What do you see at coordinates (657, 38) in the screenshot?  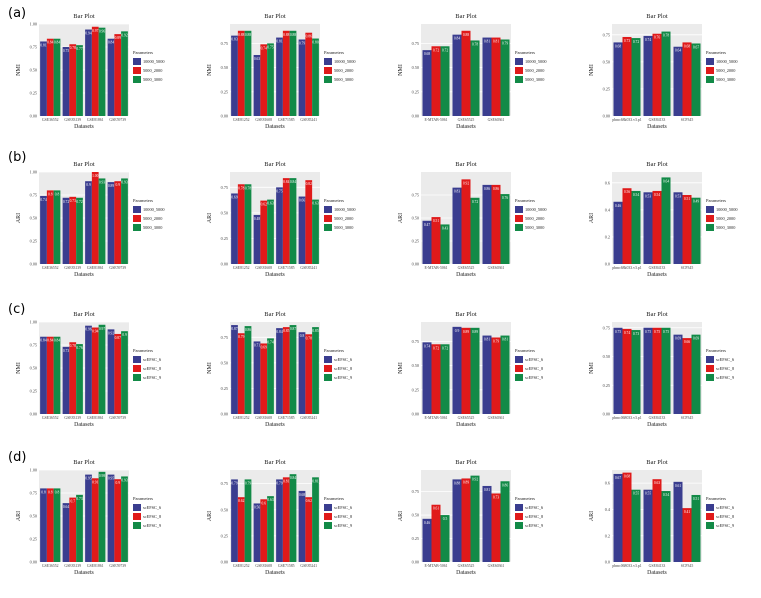 I see `data-label: 0.76` at bounding box center [657, 38].